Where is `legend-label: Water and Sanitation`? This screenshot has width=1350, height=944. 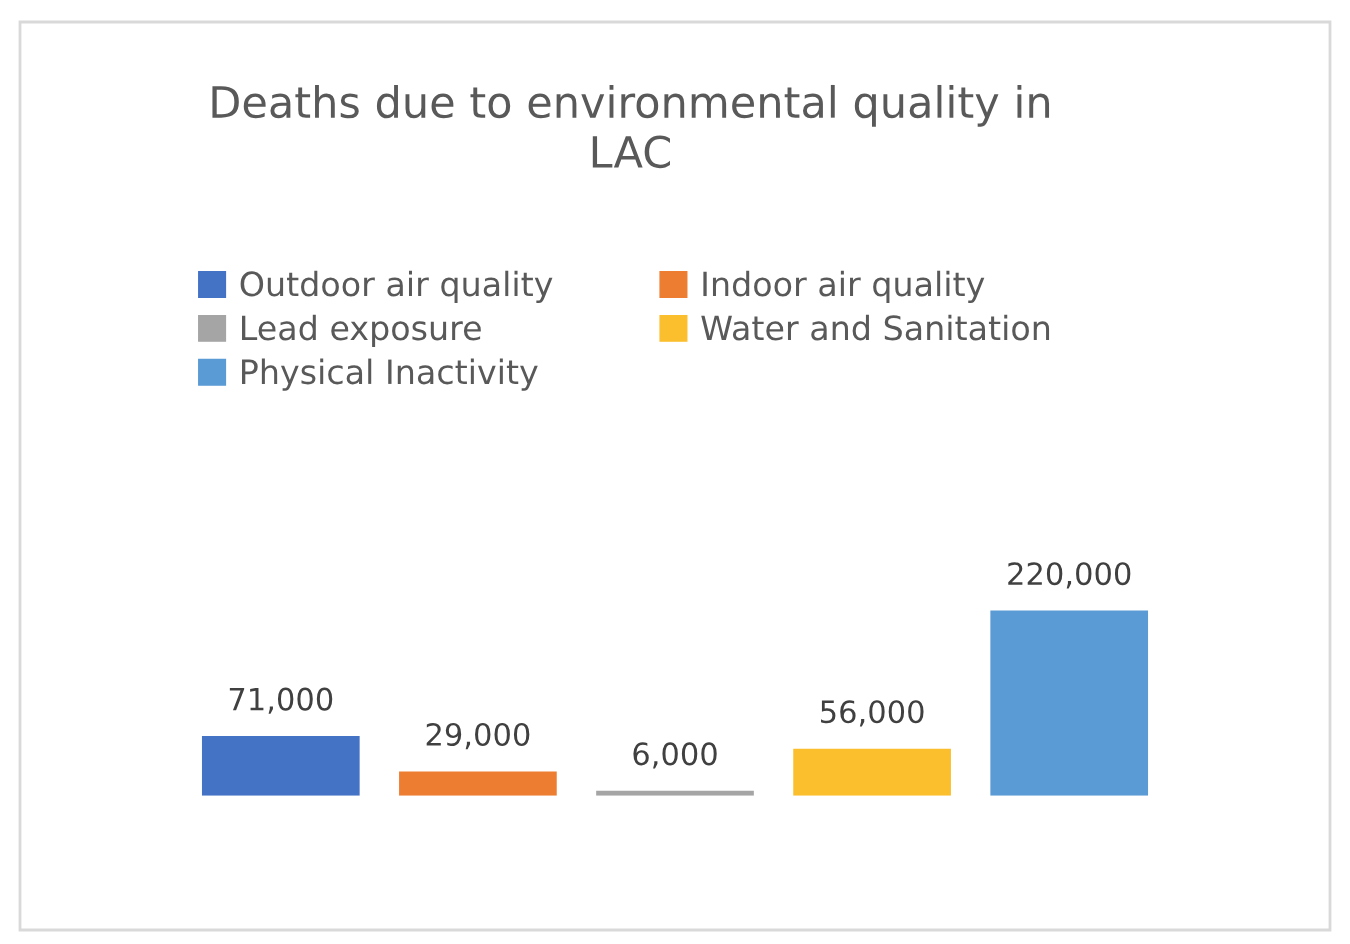
legend-label: Water and Sanitation is located at coordinates (875, 327).